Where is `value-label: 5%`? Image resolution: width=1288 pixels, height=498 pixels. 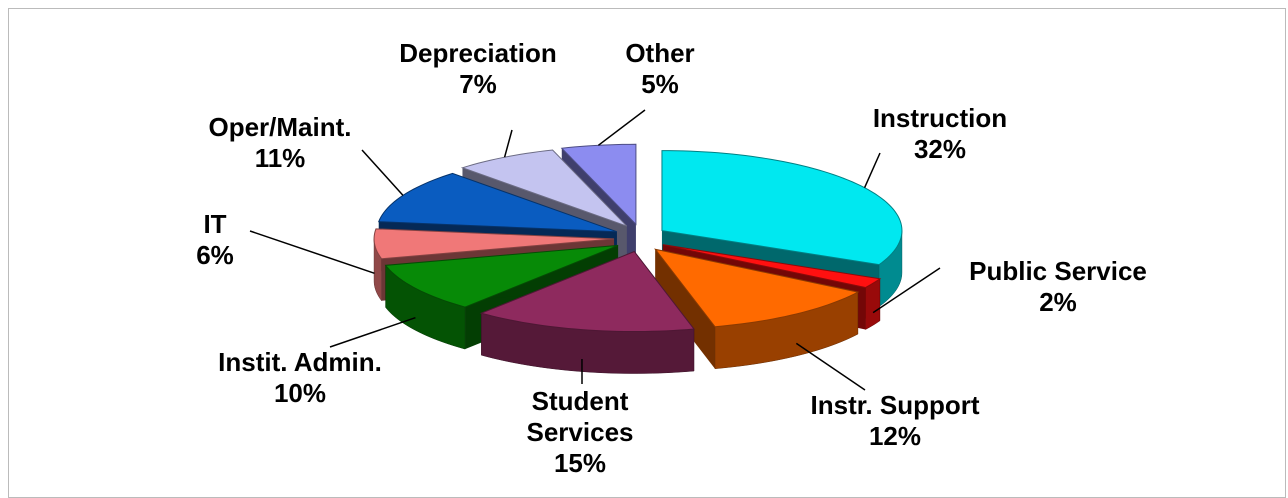 value-label: 5% is located at coordinates (659, 84).